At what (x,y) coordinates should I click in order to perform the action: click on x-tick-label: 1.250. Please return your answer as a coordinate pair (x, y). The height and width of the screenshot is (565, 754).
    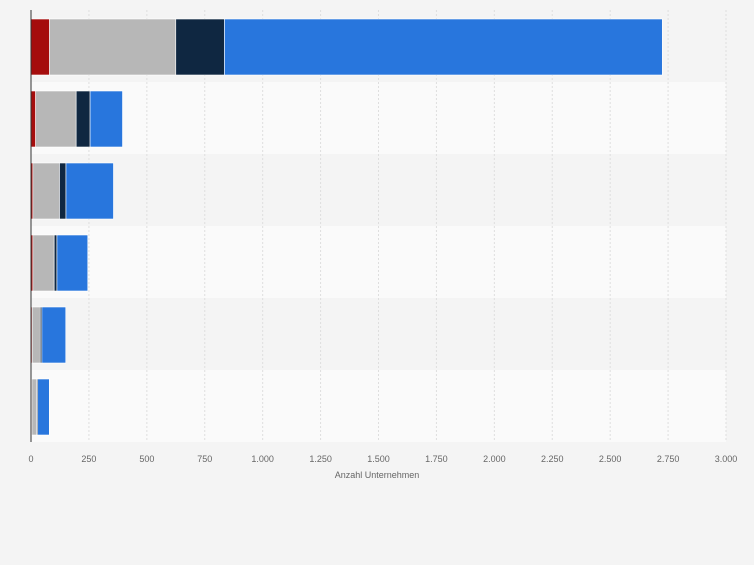
    Looking at the image, I should click on (320, 459).